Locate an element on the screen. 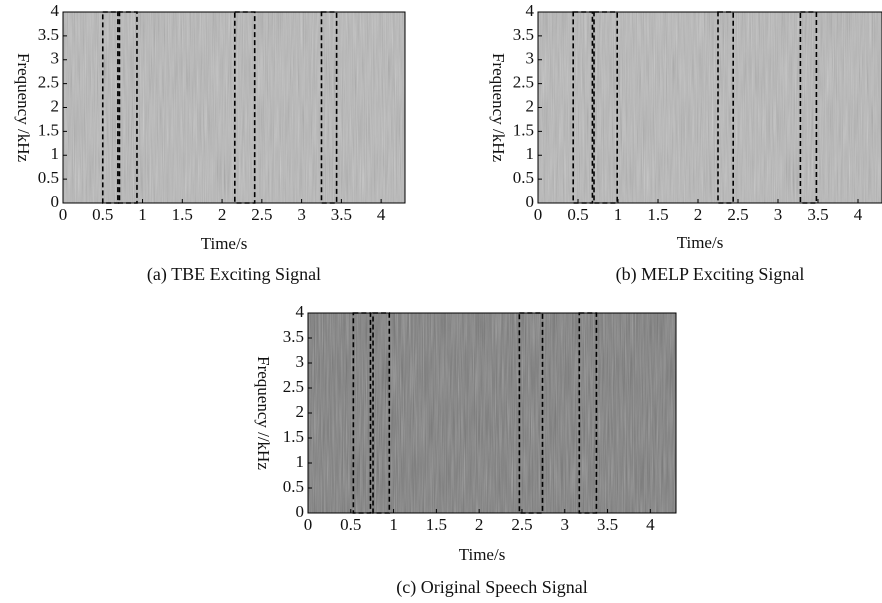 This screenshot has width=882, height=603. caption: (b) MELP Exciting Signal is located at coordinates (710, 274).